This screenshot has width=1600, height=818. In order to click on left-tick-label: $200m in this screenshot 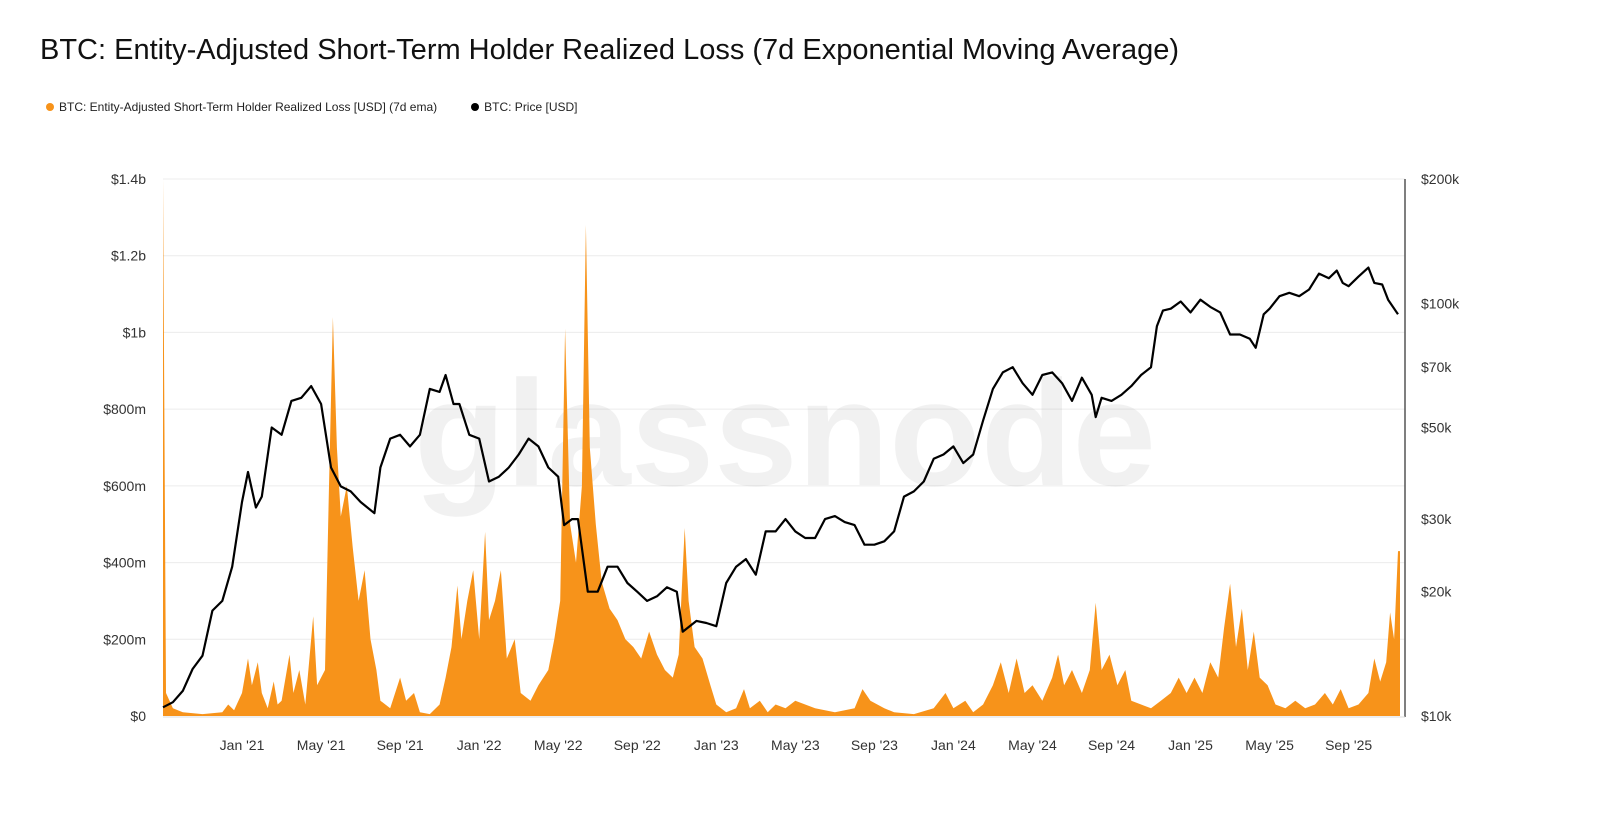, I will do `click(124, 639)`.